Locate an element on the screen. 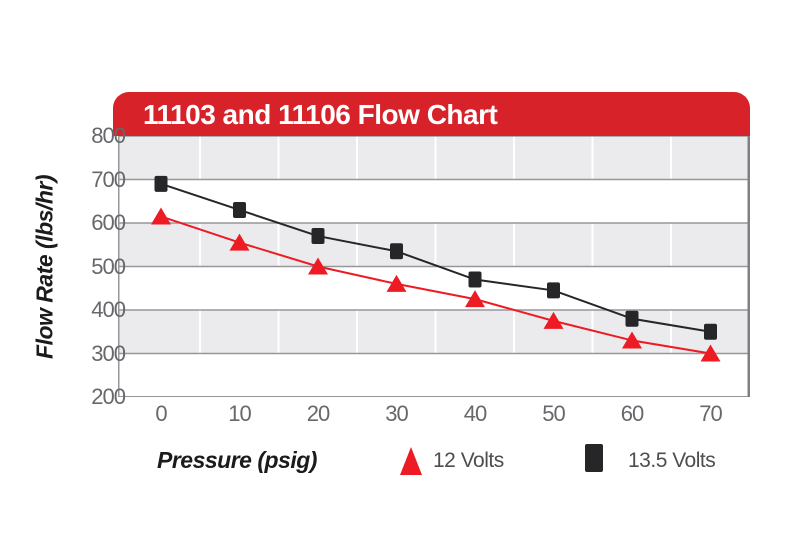 Image resolution: width=800 pixels, height=554 pixels. legend-label-13-5-volts: 13.5 Volts is located at coordinates (672, 460).